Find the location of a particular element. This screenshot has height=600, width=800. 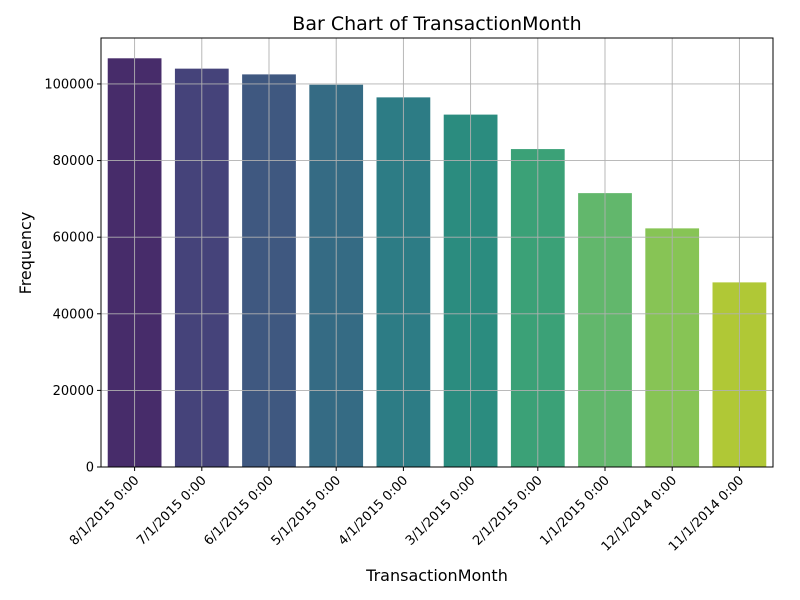

y-tick-label: 100000 is located at coordinates (69, 84).